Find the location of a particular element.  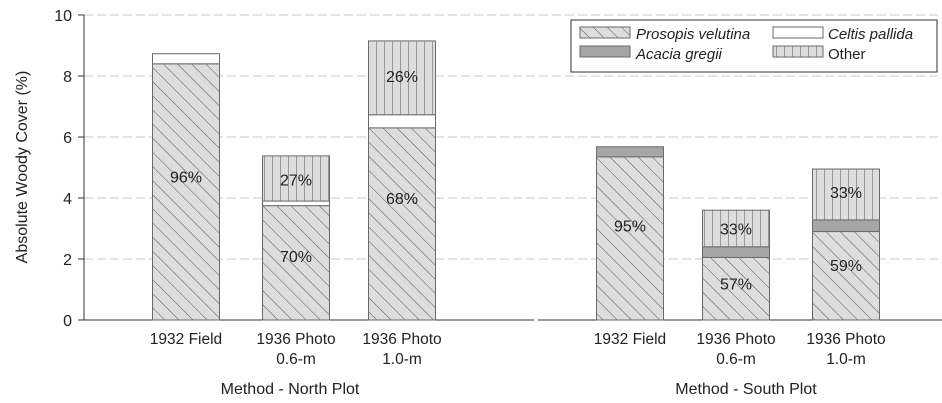

data-label: 95% is located at coordinates (630, 226).